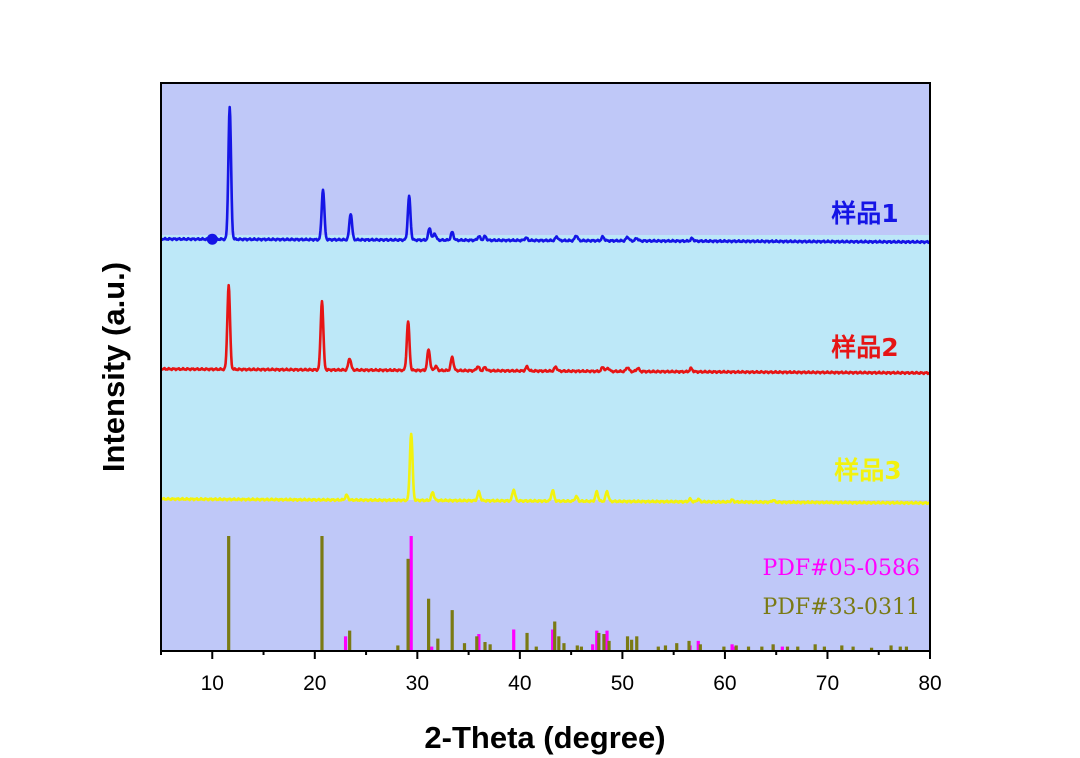 The height and width of the screenshot is (758, 1080). What do you see at coordinates (864, 347) in the screenshot?
I see `series-label-2: 样品2` at bounding box center [864, 347].